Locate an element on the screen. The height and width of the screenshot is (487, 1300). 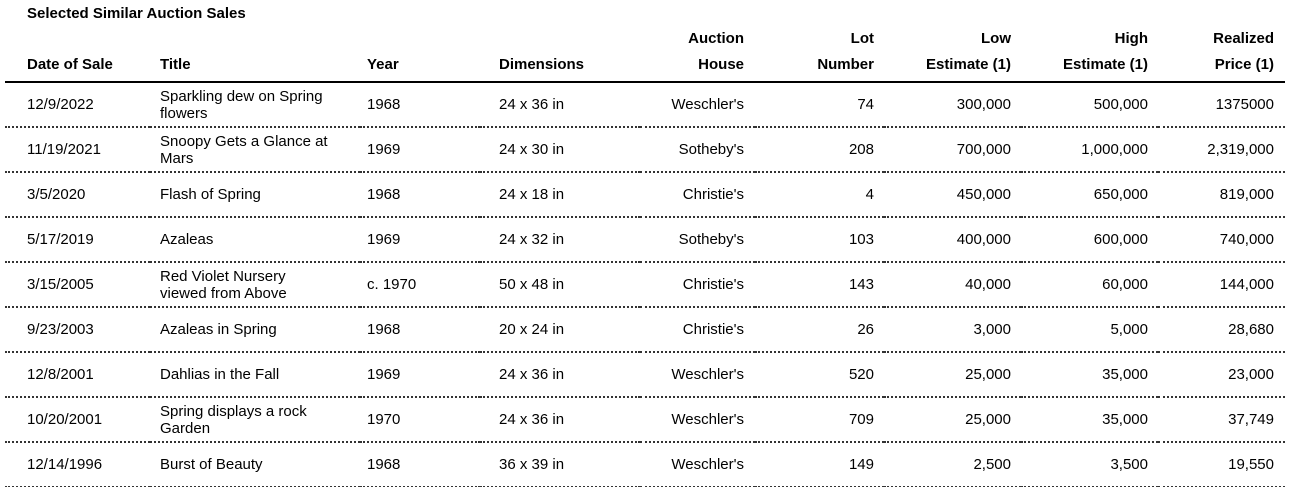
column-header-auction-house: Auction House is located at coordinates (697, 54).